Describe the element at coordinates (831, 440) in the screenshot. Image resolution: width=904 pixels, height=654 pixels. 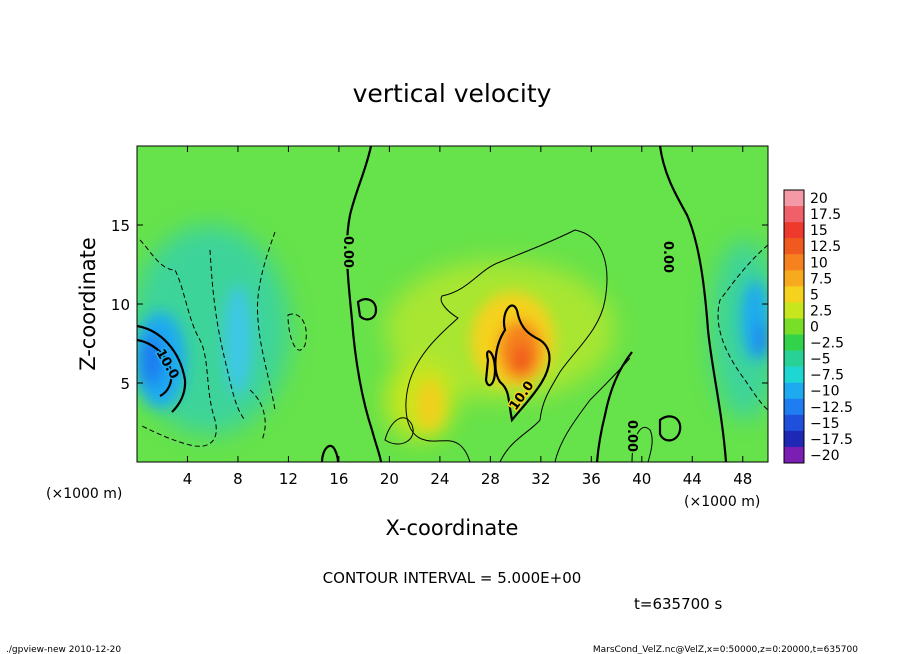
I see `colorbar-label: −17.5` at that location.